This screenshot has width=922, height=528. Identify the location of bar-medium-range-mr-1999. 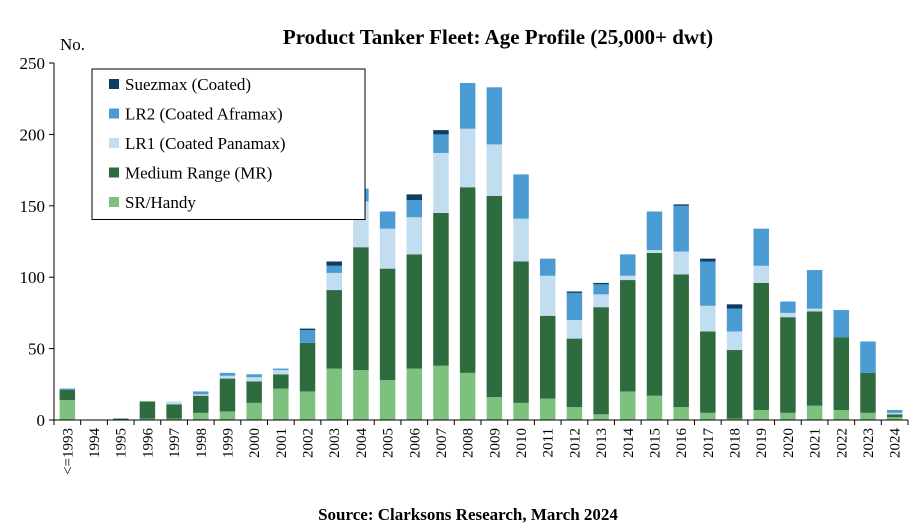
(227, 395).